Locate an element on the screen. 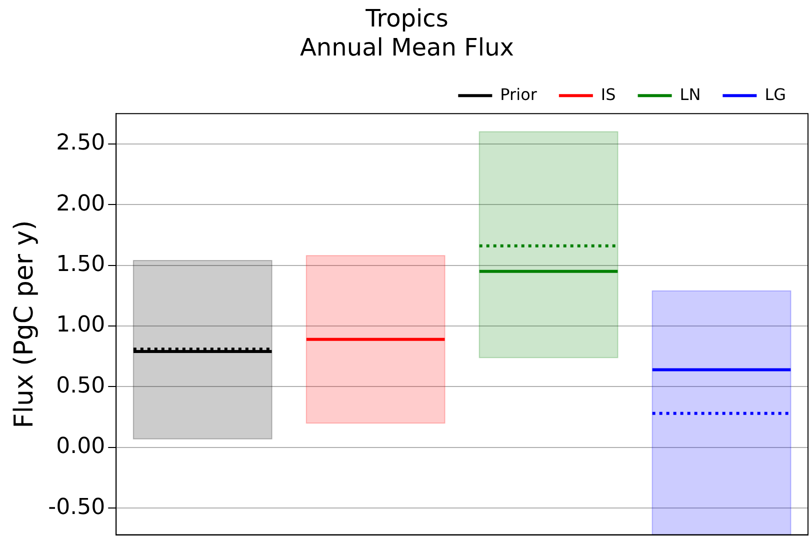 The width and height of the screenshot is (812, 551). legend-label: LN is located at coordinates (690, 94).